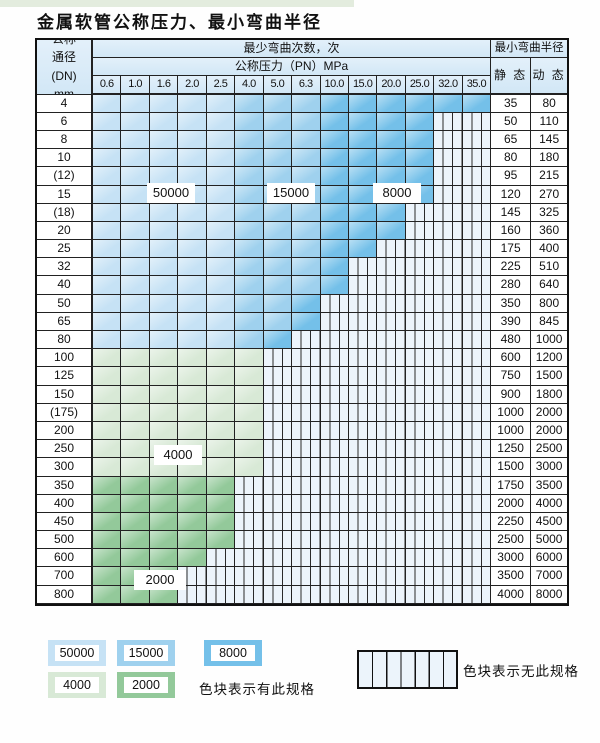 The width and height of the screenshot is (600, 743). I want to click on static-value-cell: 1000, so click(511, 431).